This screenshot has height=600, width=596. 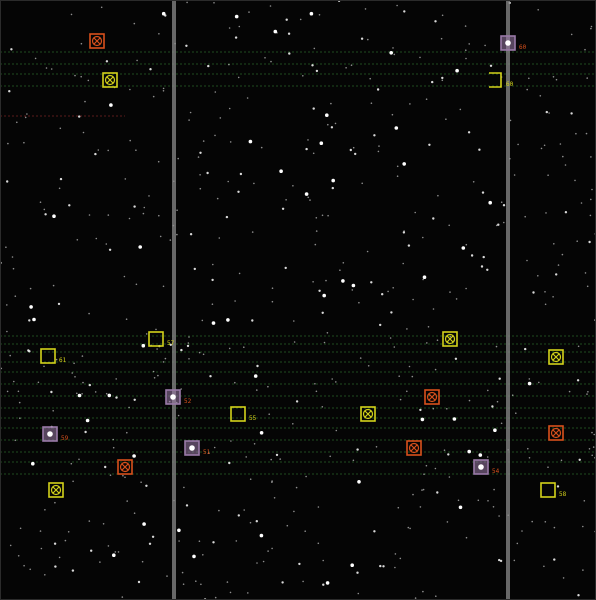 I want to click on marker-52: 52, so click(x=178, y=397).